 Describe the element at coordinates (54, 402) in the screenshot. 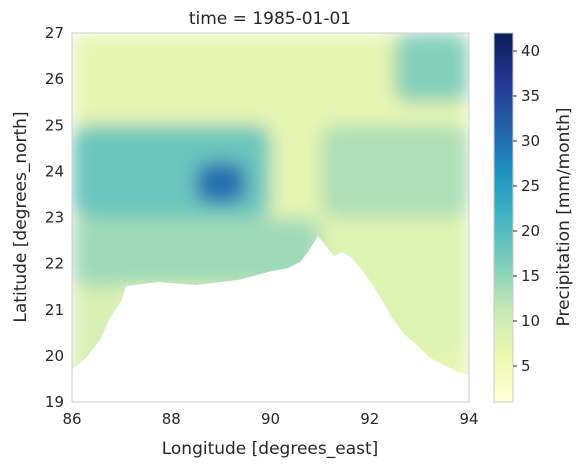

I see `y-tick-label: 19` at that location.